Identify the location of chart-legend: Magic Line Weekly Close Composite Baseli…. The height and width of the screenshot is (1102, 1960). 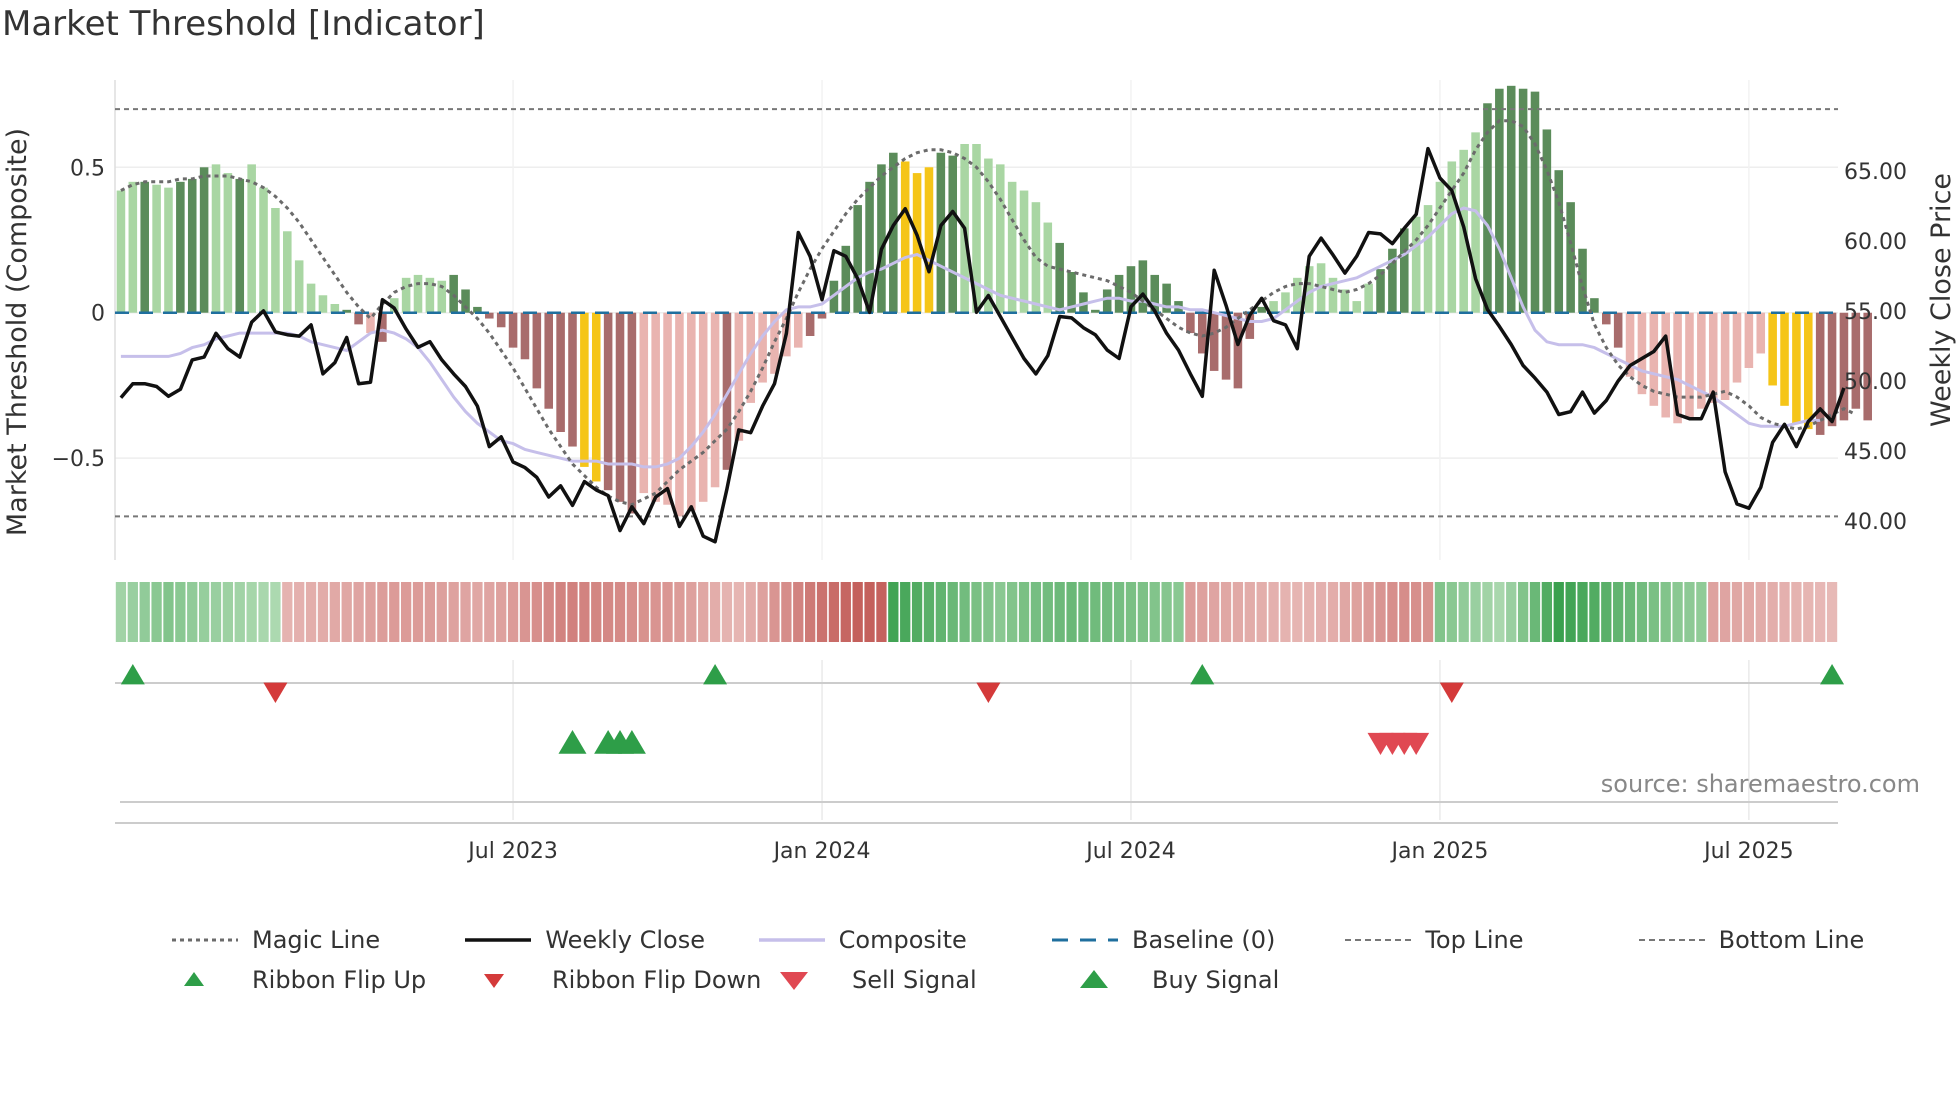
(1050, 960).